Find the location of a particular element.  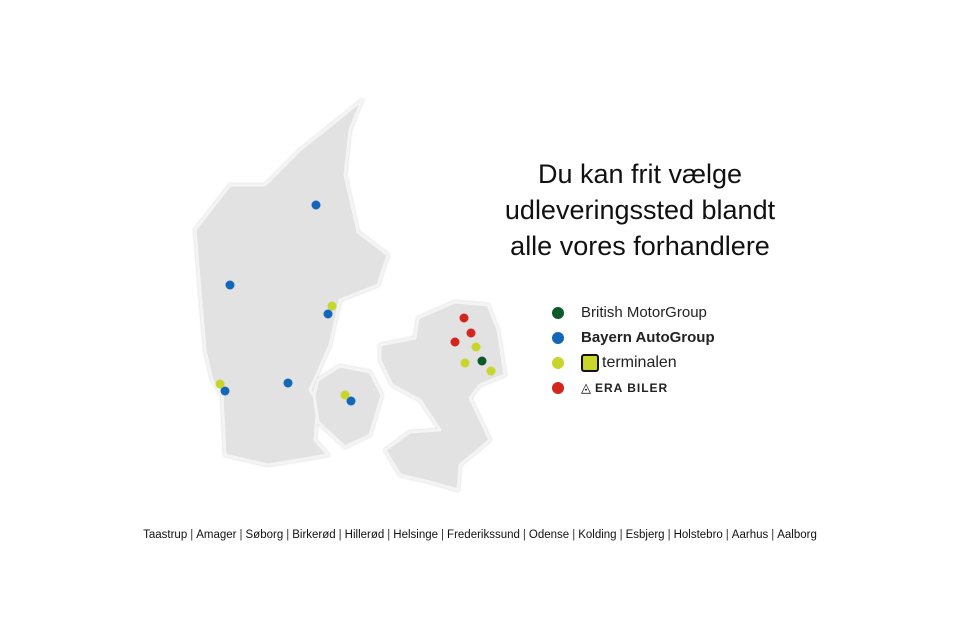

city-name: Søborg is located at coordinates (264, 535).